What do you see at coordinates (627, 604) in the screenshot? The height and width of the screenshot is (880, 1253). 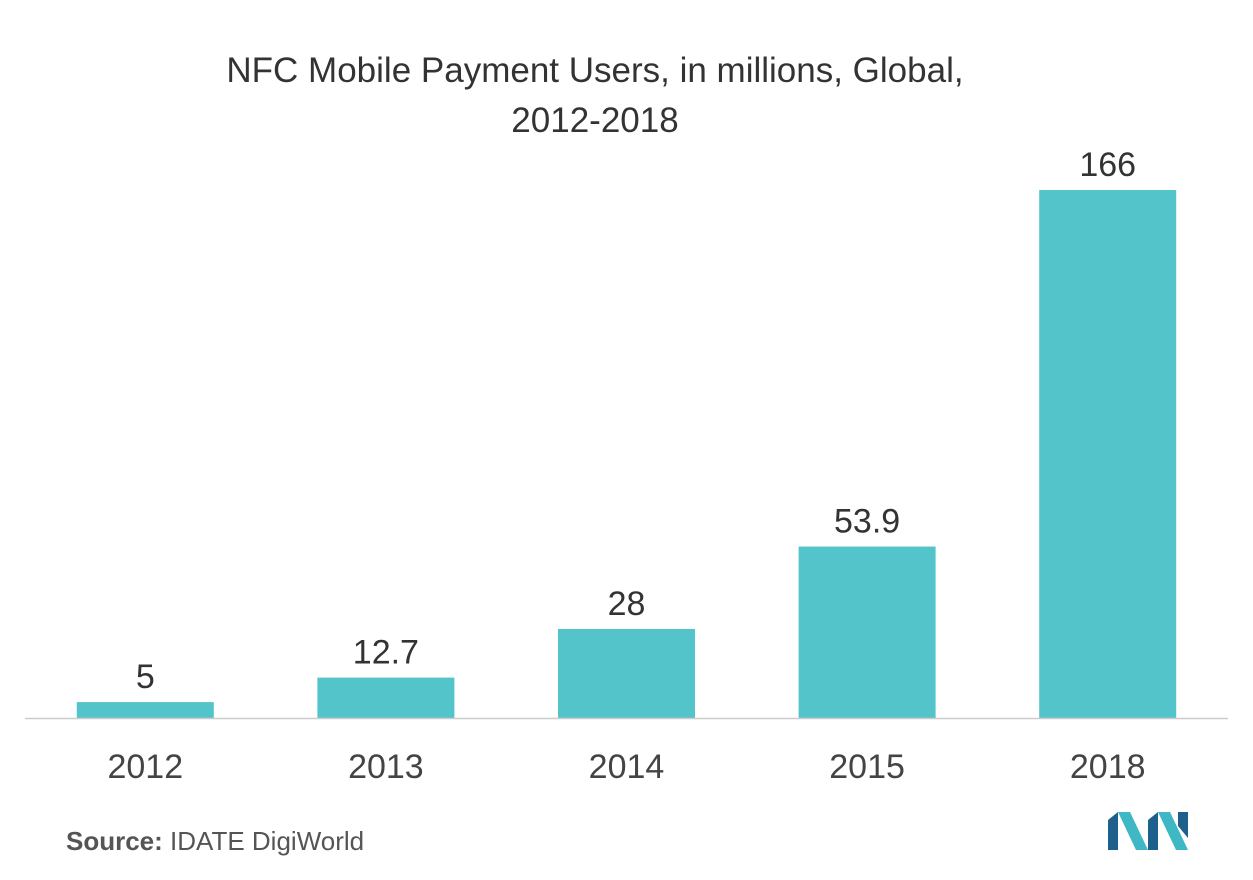 I see `data-label-2014: 28` at bounding box center [627, 604].